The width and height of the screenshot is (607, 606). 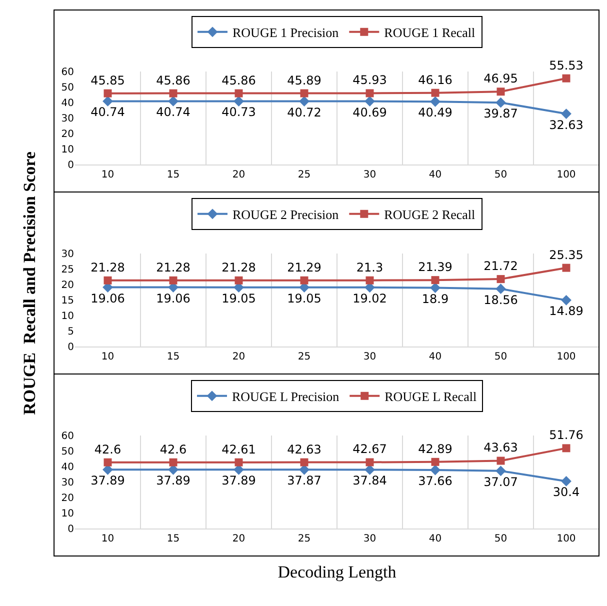 I want to click on data-label: 43.63, so click(x=501, y=447).